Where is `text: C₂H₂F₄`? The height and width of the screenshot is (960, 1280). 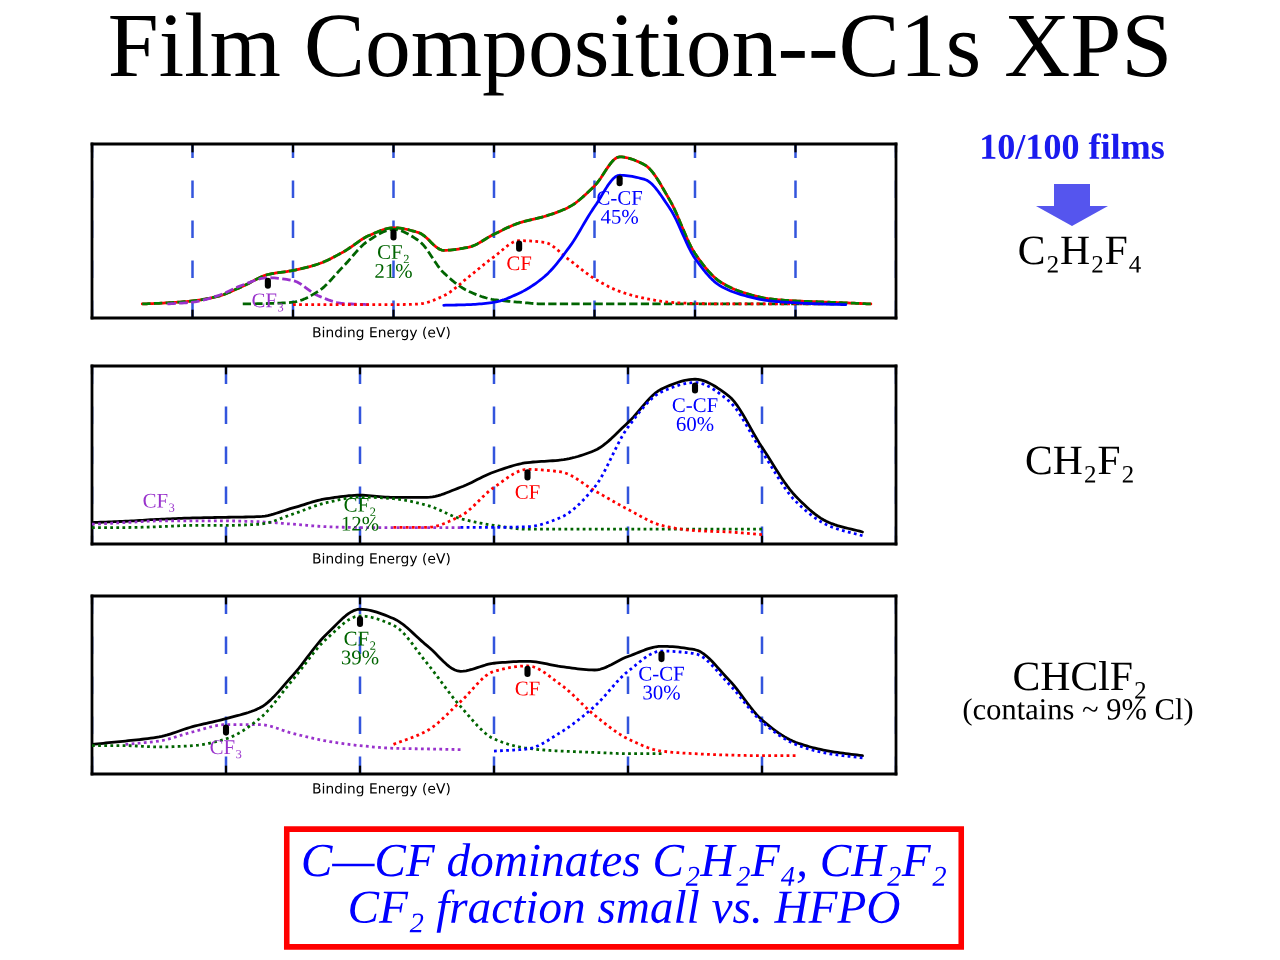
text: C₂H₂F₄ is located at coordinates (1080, 254).